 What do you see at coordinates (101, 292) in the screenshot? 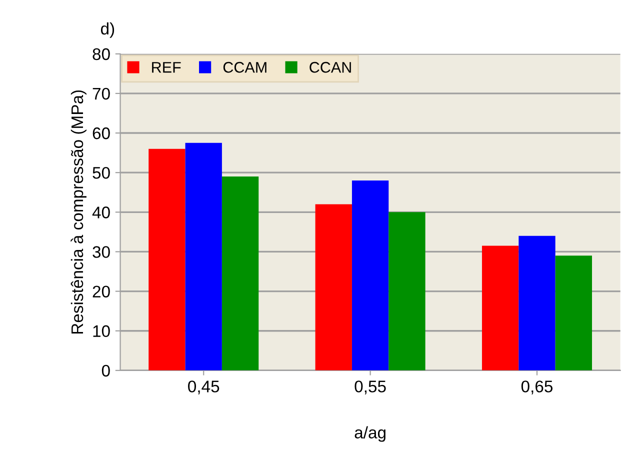
I see `y-tick-label: 20` at bounding box center [101, 292].